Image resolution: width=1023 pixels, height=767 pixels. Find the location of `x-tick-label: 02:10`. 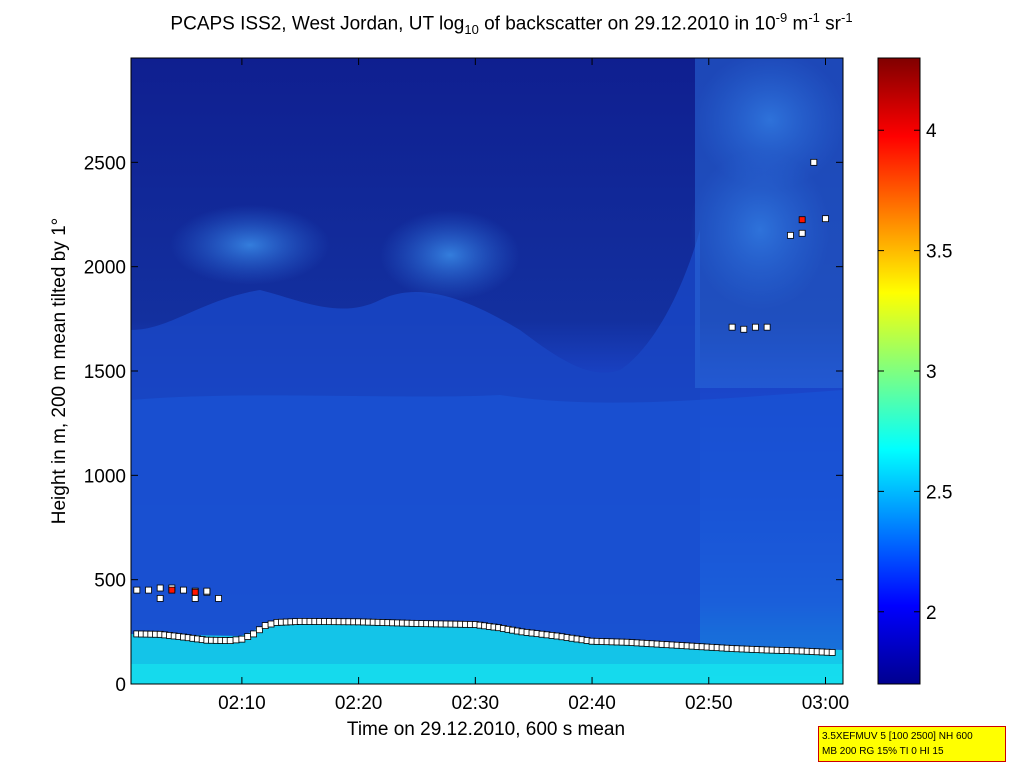

x-tick-label: 02:10 is located at coordinates (242, 703).